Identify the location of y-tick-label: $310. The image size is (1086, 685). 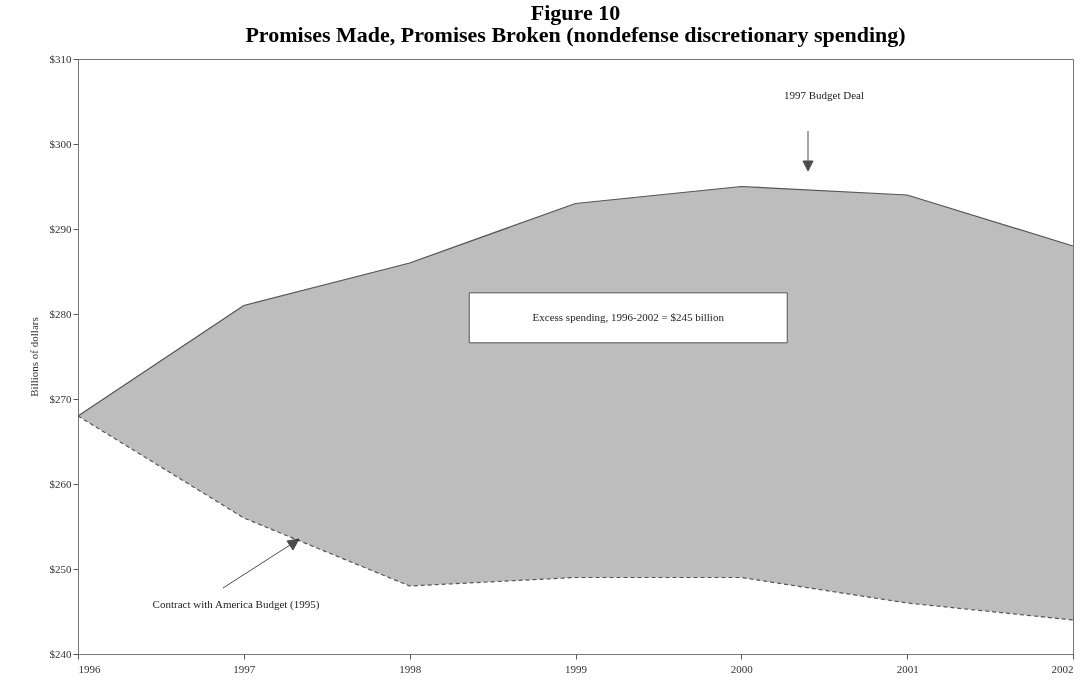
(60, 58).